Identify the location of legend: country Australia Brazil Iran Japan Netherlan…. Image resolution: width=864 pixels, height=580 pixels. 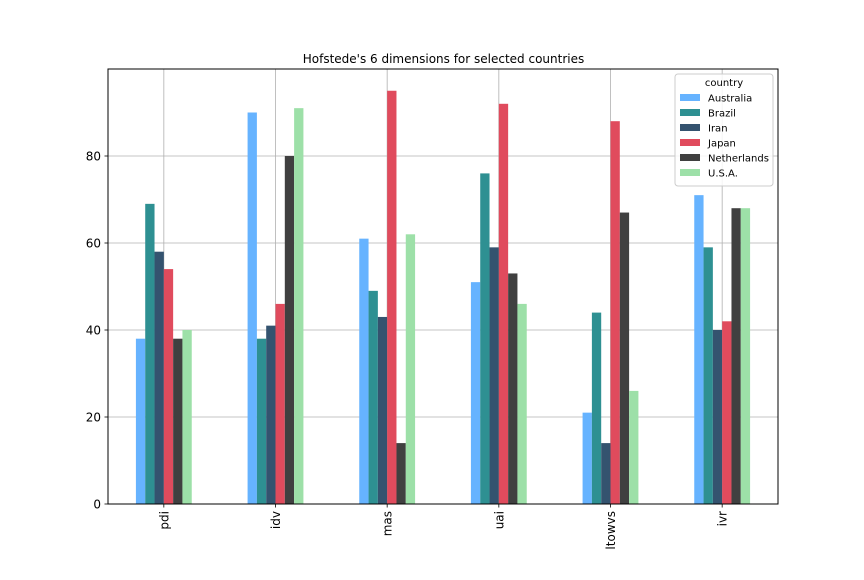
(724, 130).